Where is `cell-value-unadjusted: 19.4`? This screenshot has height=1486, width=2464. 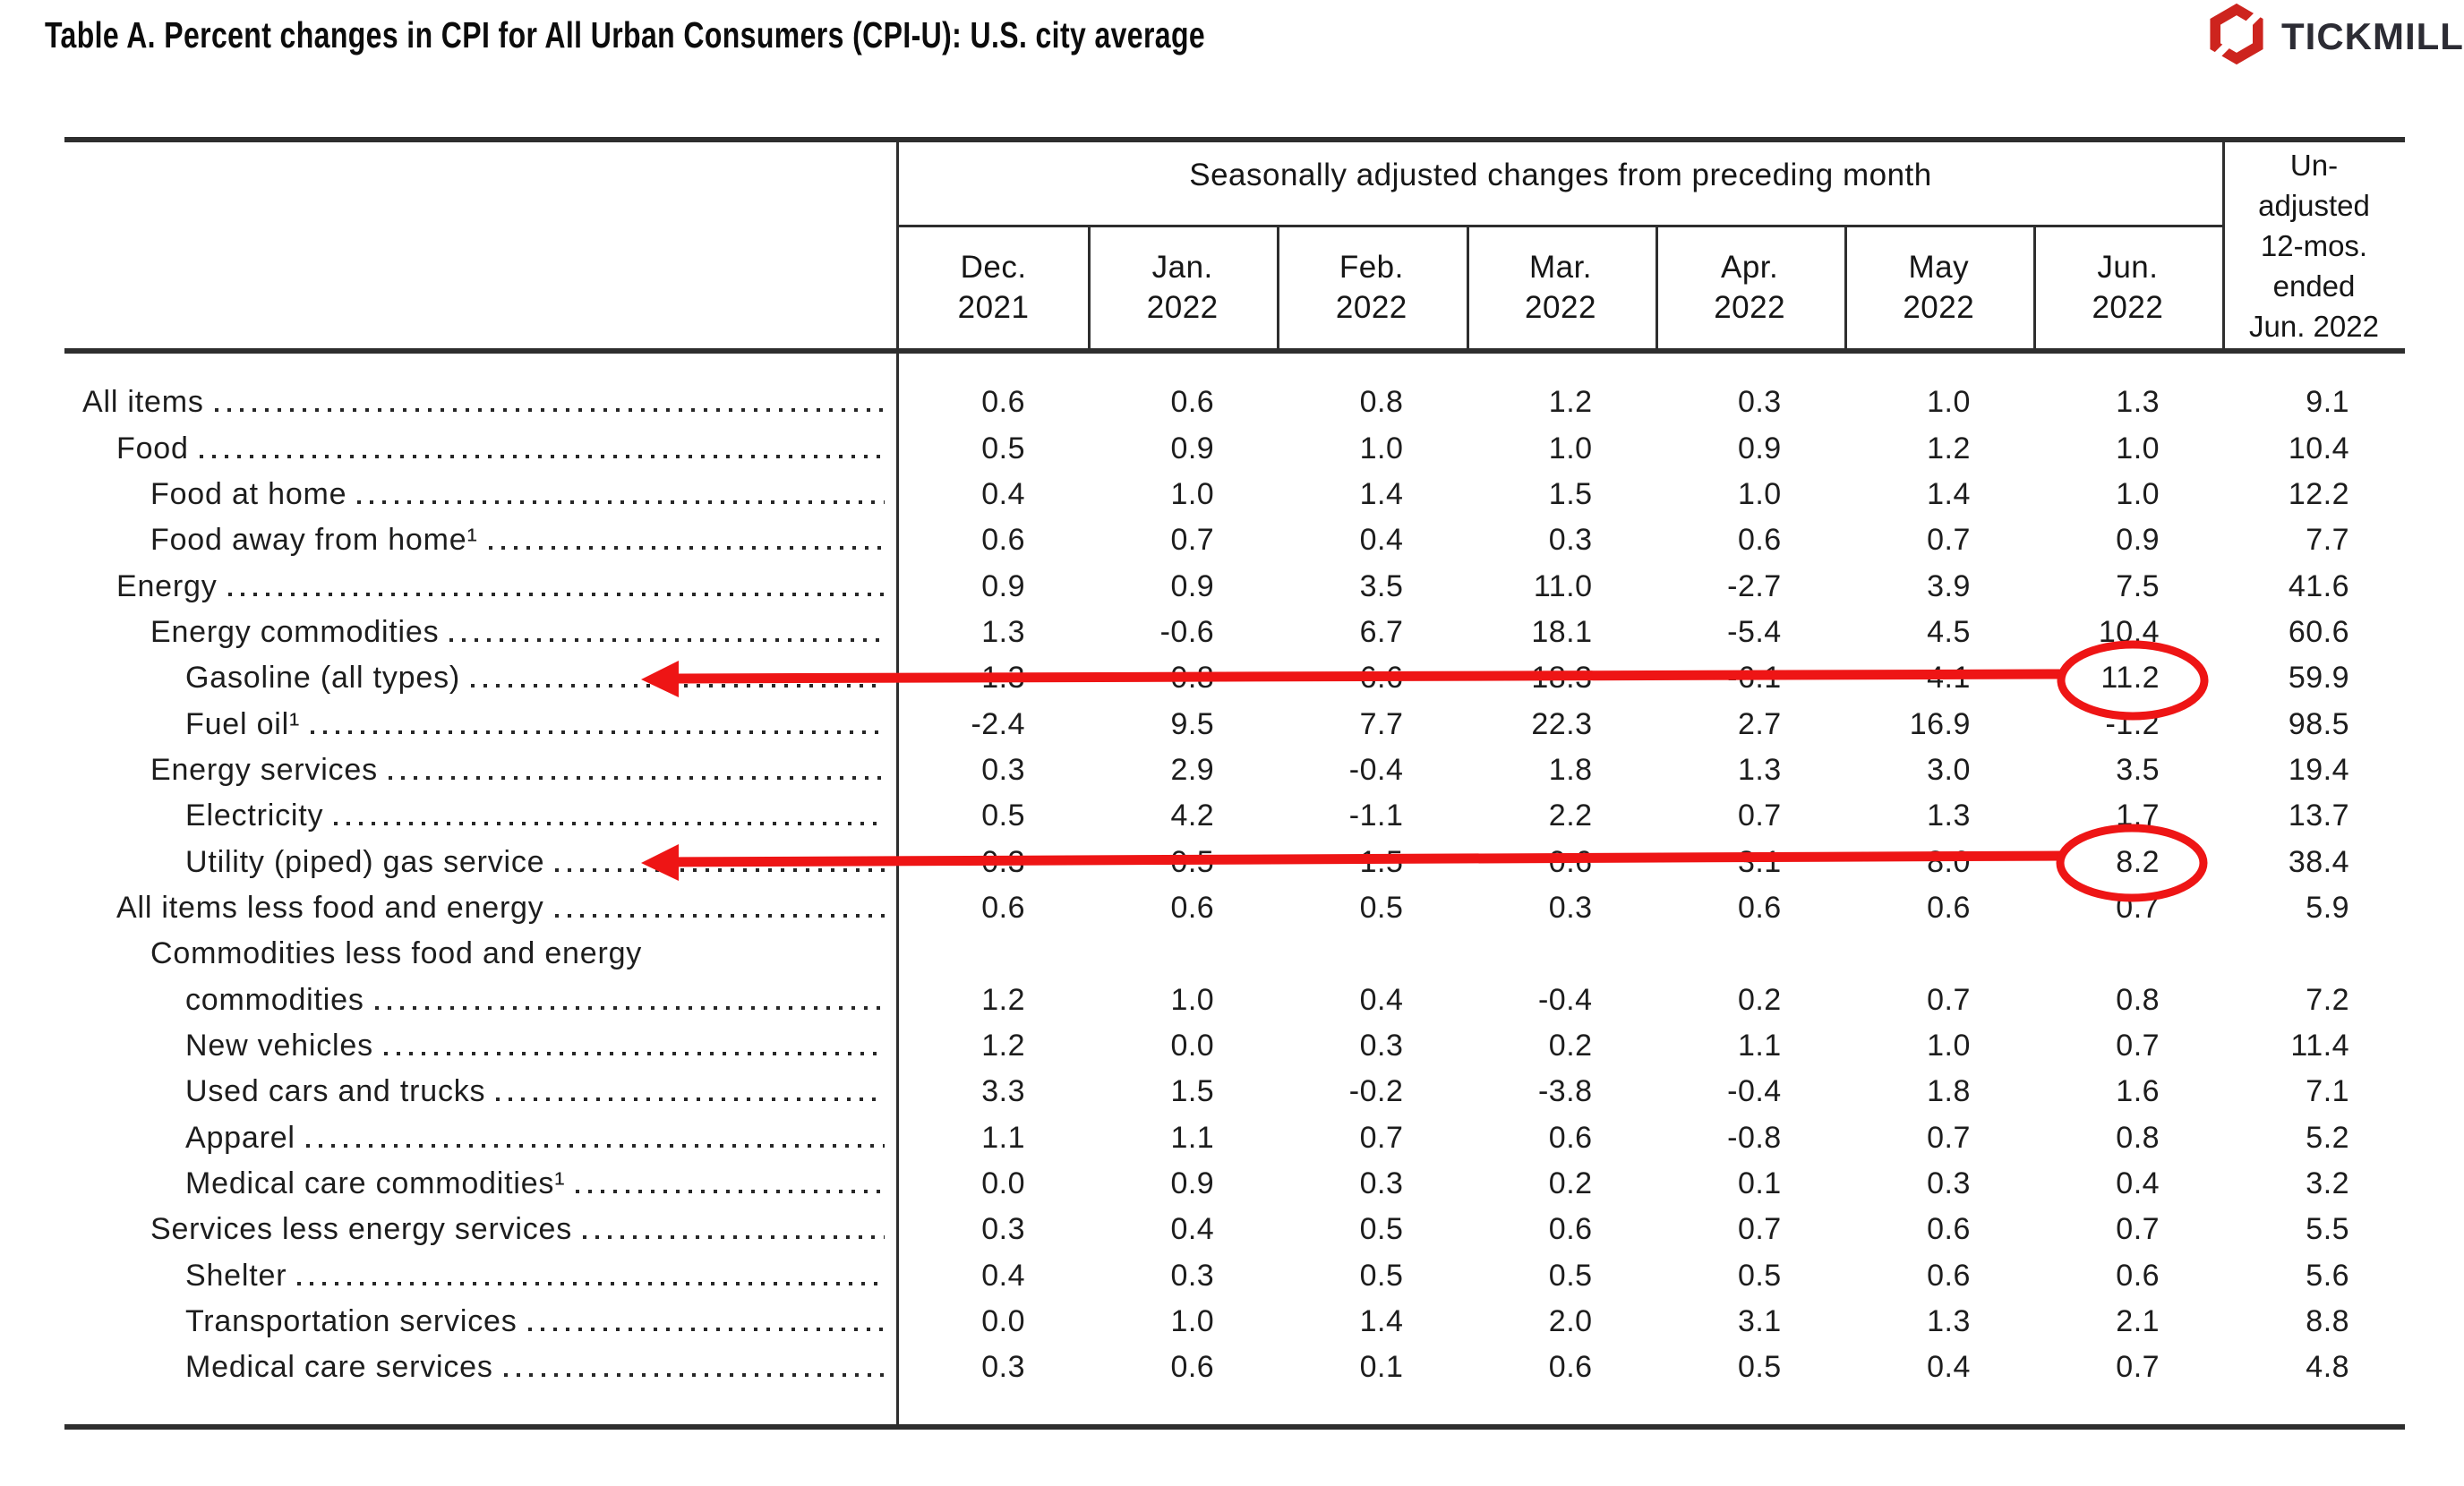
cell-value-unadjusted: 19.4 is located at coordinates (2319, 769).